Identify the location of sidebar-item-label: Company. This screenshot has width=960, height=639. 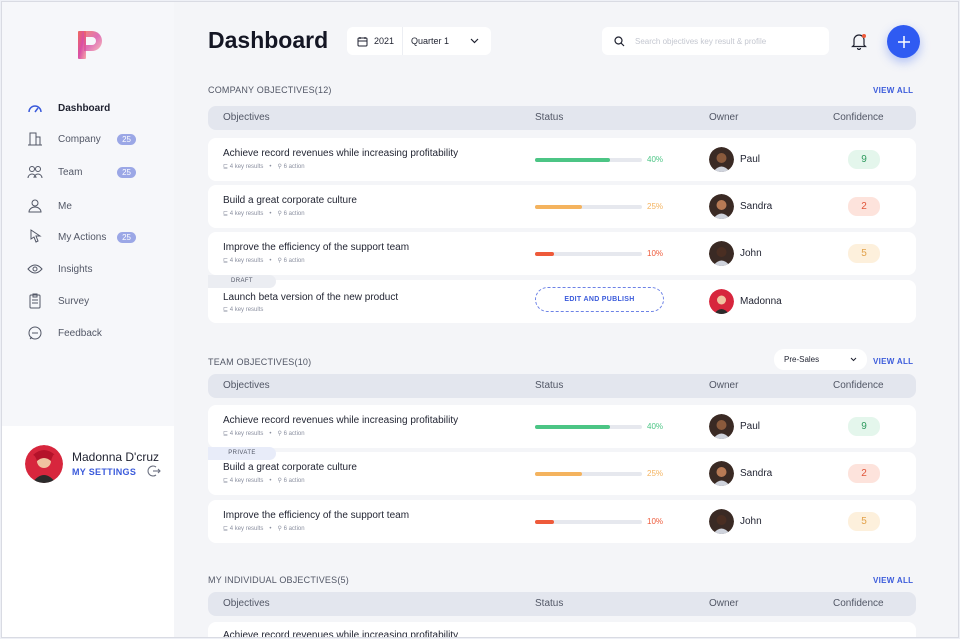
(79, 139).